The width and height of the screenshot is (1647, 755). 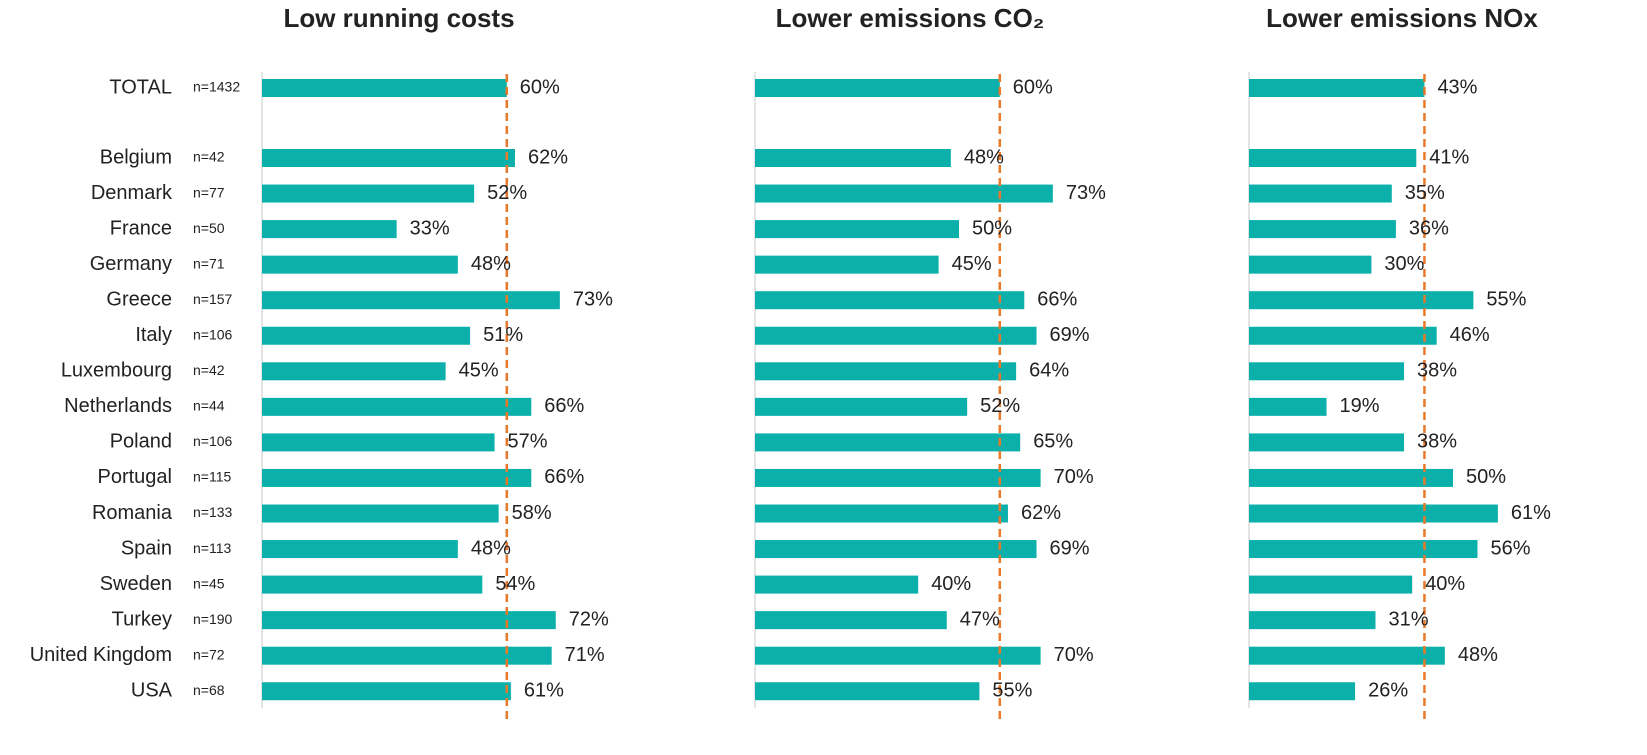 I want to click on category-label: Netherlands, so click(x=118, y=406).